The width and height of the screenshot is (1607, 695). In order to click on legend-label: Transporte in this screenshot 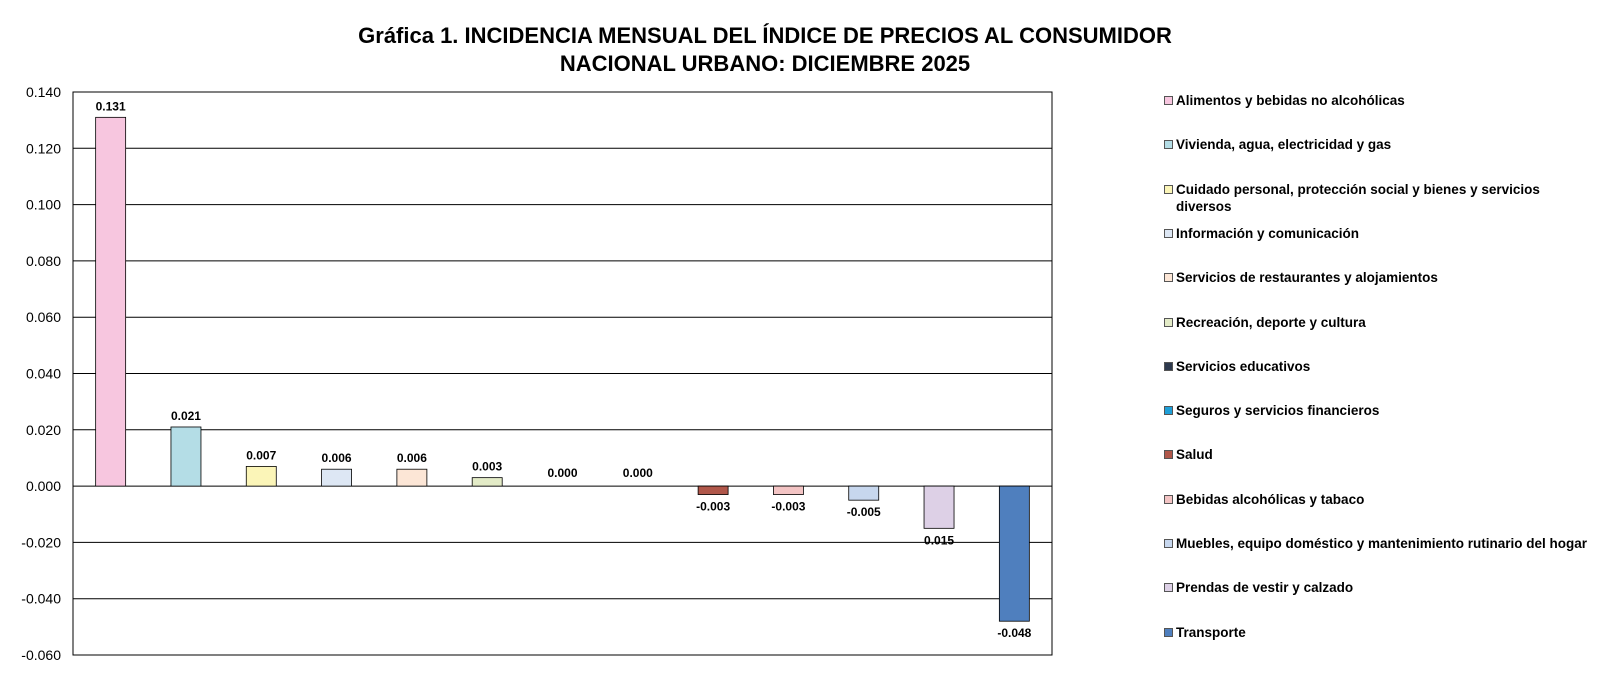, I will do `click(1211, 632)`.